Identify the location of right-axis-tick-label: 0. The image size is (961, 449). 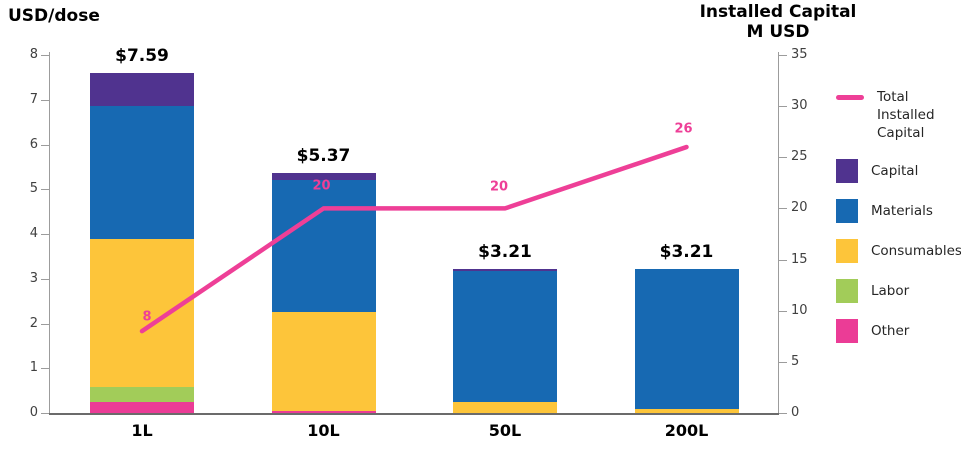
(795, 412).